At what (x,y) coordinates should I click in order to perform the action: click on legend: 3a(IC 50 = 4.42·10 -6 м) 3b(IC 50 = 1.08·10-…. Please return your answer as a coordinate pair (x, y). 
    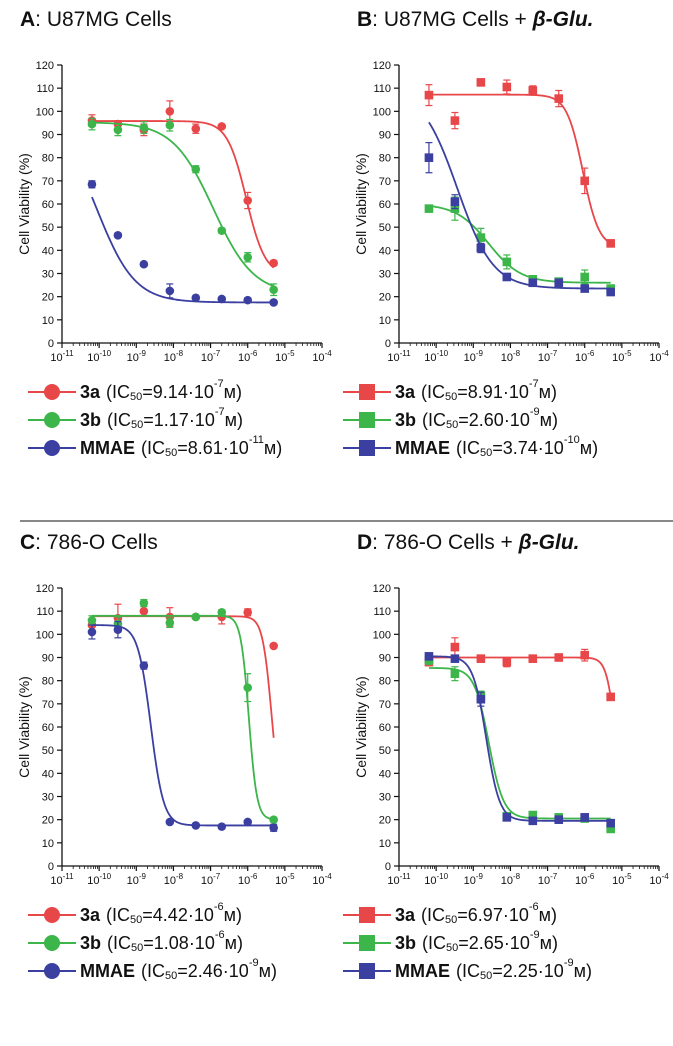
    Looking at the image, I should click on (152, 943).